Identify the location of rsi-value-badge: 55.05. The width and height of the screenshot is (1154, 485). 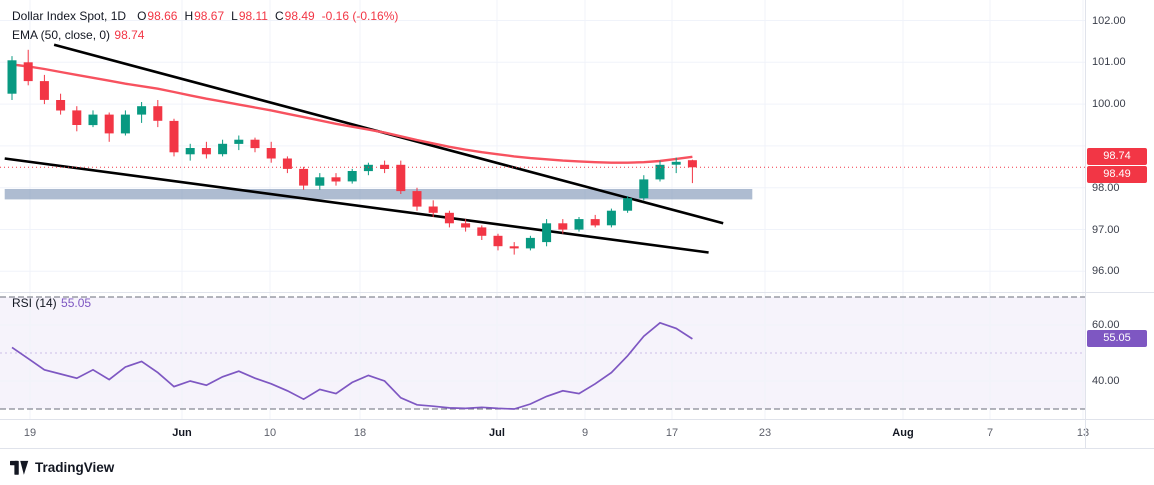
(1117, 339).